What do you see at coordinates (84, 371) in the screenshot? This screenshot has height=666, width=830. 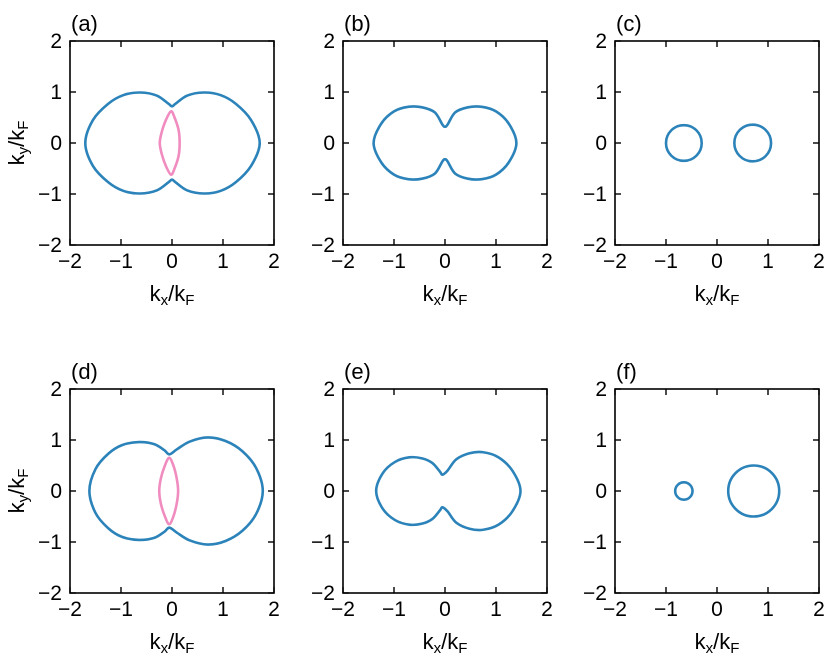 I see `panel-label: (d)` at bounding box center [84, 371].